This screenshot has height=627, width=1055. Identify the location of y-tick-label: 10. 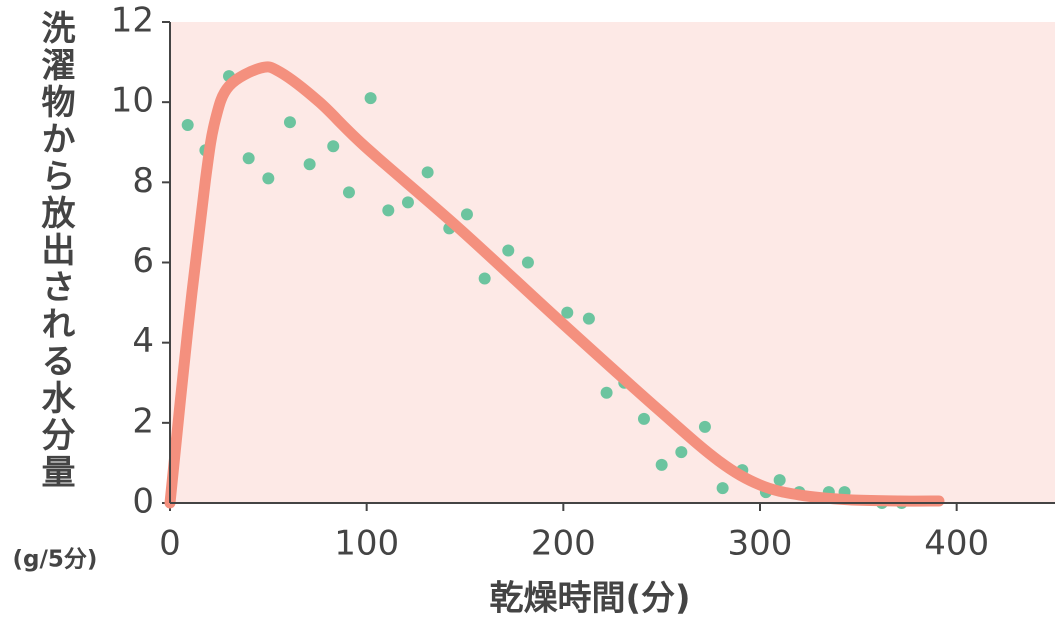
(132, 101).